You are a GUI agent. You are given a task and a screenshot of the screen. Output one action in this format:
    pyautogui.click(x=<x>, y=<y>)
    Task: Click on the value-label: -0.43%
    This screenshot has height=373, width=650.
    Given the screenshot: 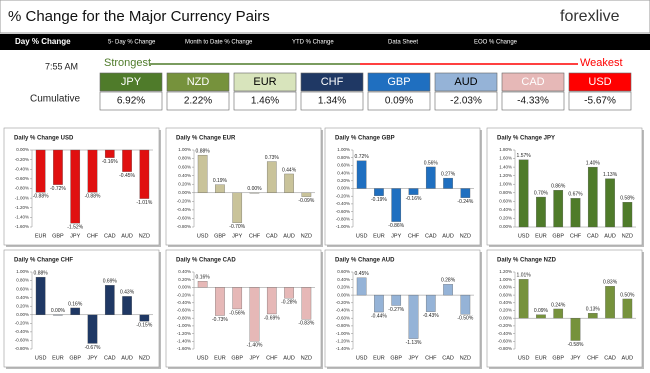 What is the action you would take?
    pyautogui.click(x=431, y=316)
    